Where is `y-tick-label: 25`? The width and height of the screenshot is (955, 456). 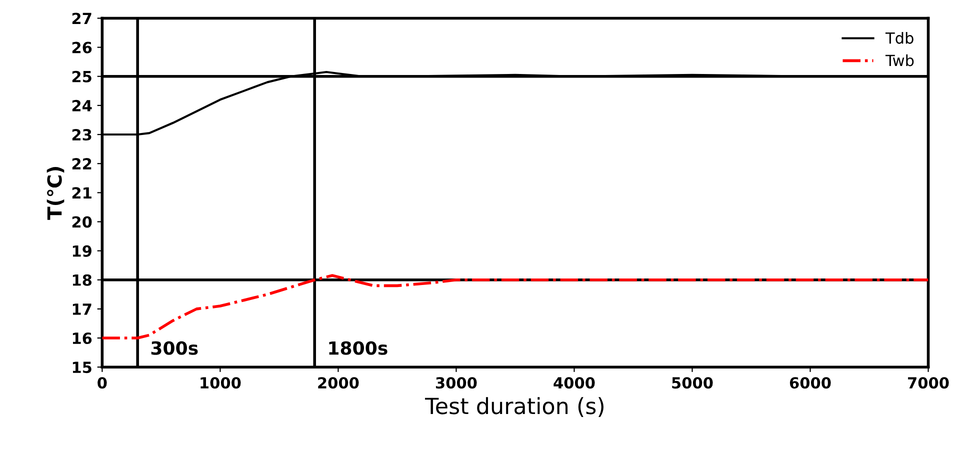 y-tick-label: 25 is located at coordinates (82, 76).